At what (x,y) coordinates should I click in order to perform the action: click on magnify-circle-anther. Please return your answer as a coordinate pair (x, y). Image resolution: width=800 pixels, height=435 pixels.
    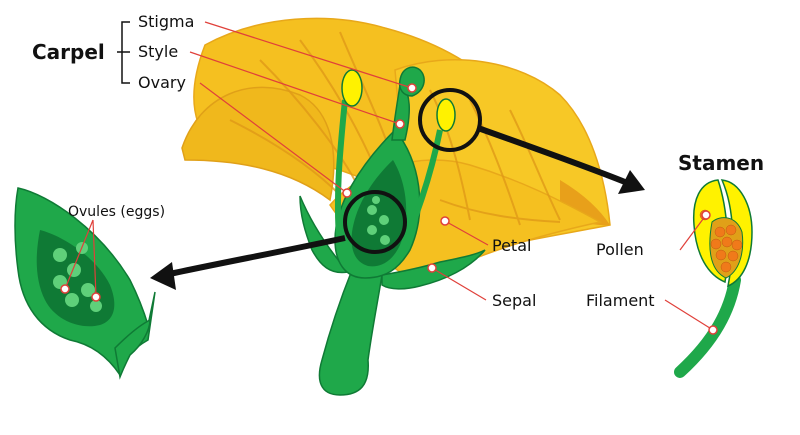
    Looking at the image, I should click on (450, 120).